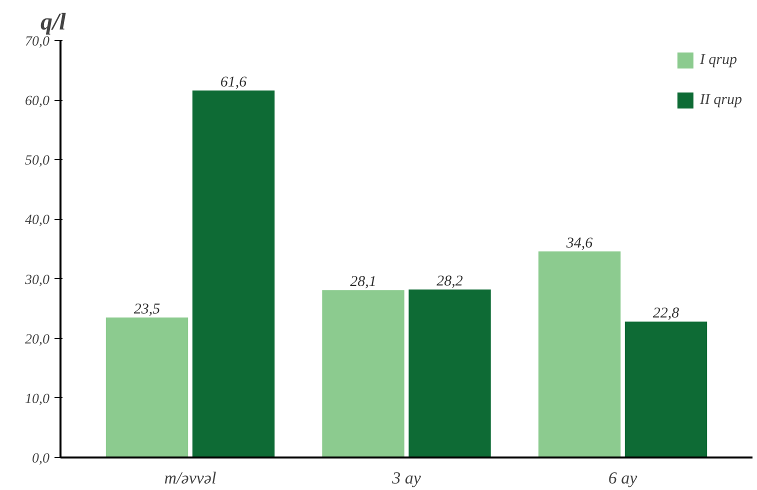 The width and height of the screenshot is (757, 490). Describe the element at coordinates (363, 282) in the screenshot. I see `data-label: 28,1` at that location.